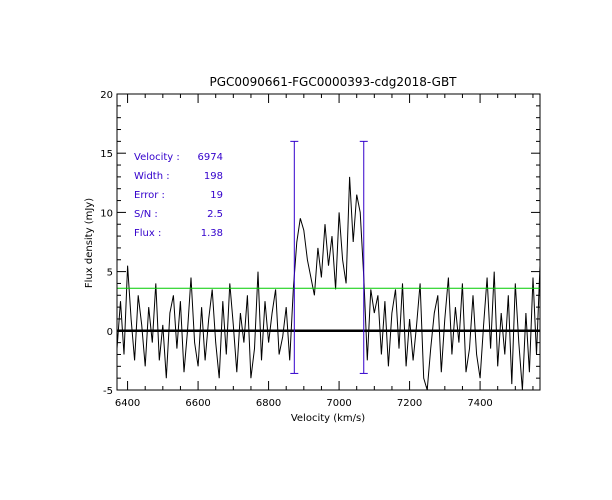 This screenshot has height=500, width=612. What do you see at coordinates (216, 195) in the screenshot?
I see `annotation-value: 19` at bounding box center [216, 195].